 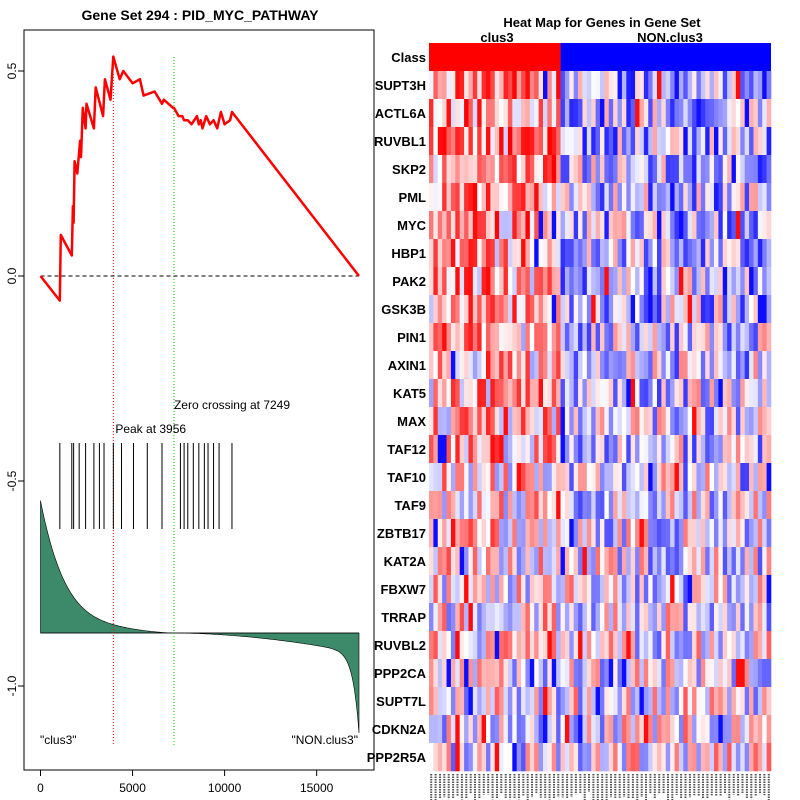 What do you see at coordinates (413, 197) in the screenshot?
I see `gene-label: PML` at bounding box center [413, 197].